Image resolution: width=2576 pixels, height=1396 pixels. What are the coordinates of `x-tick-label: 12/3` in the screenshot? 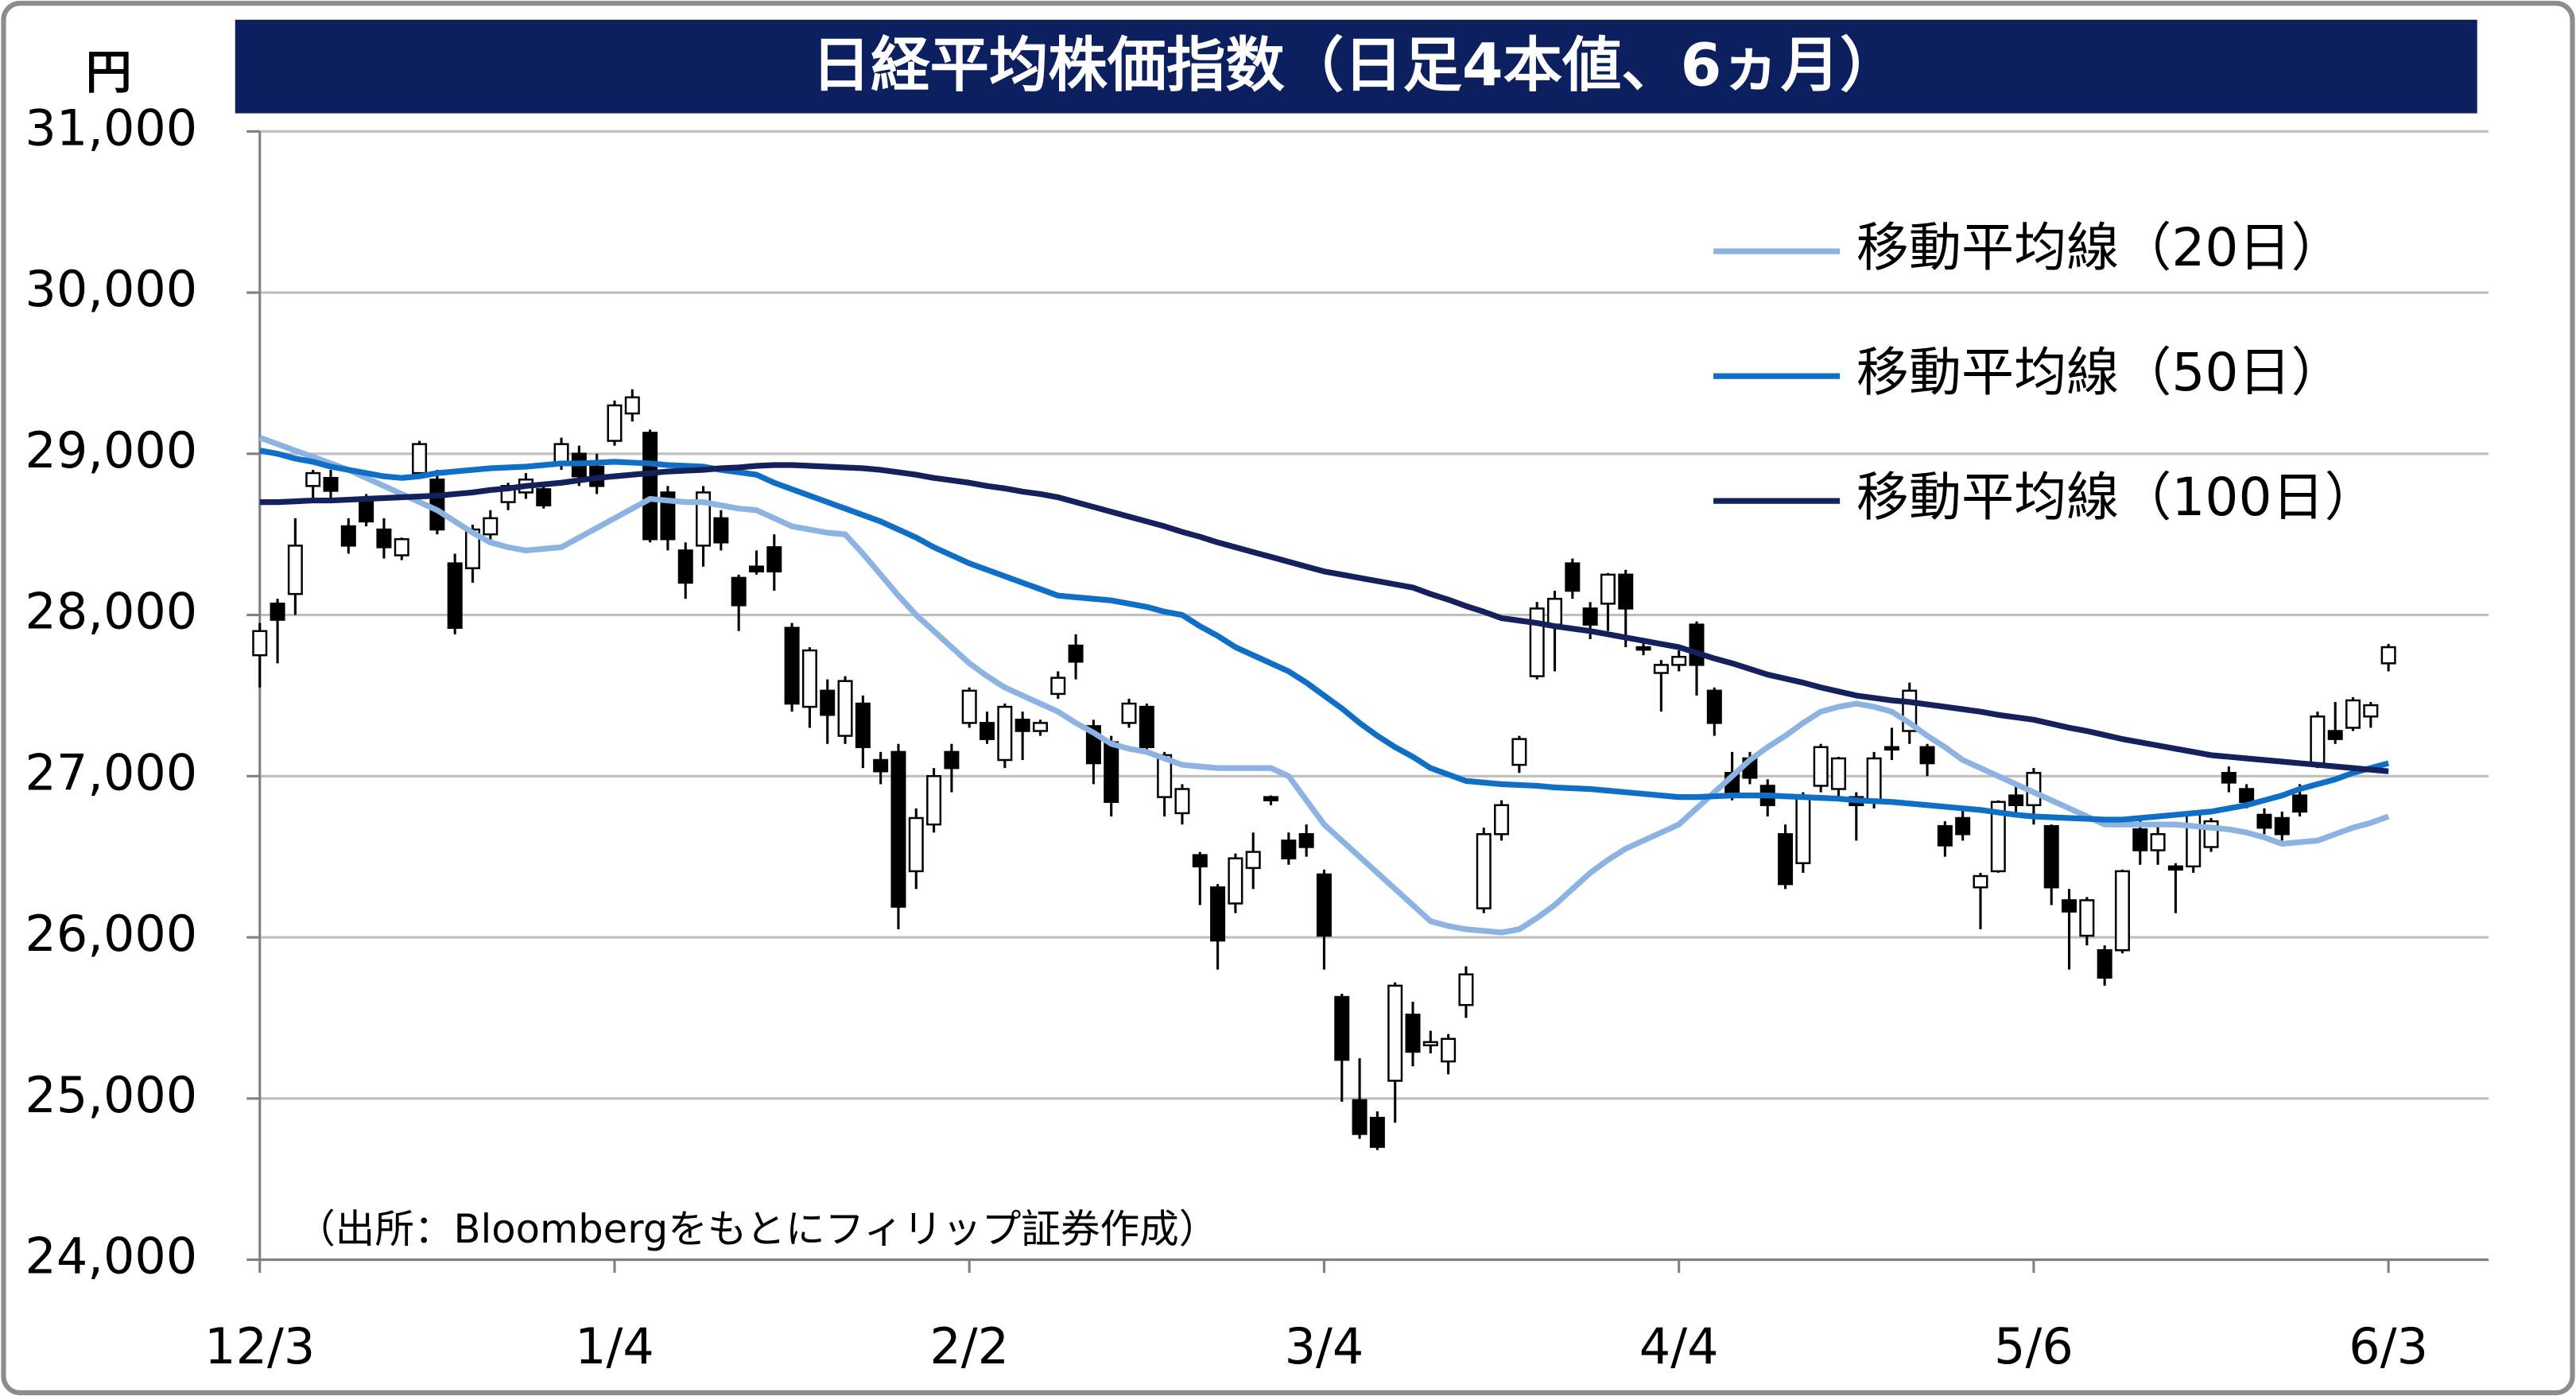 It's located at (260, 1346).